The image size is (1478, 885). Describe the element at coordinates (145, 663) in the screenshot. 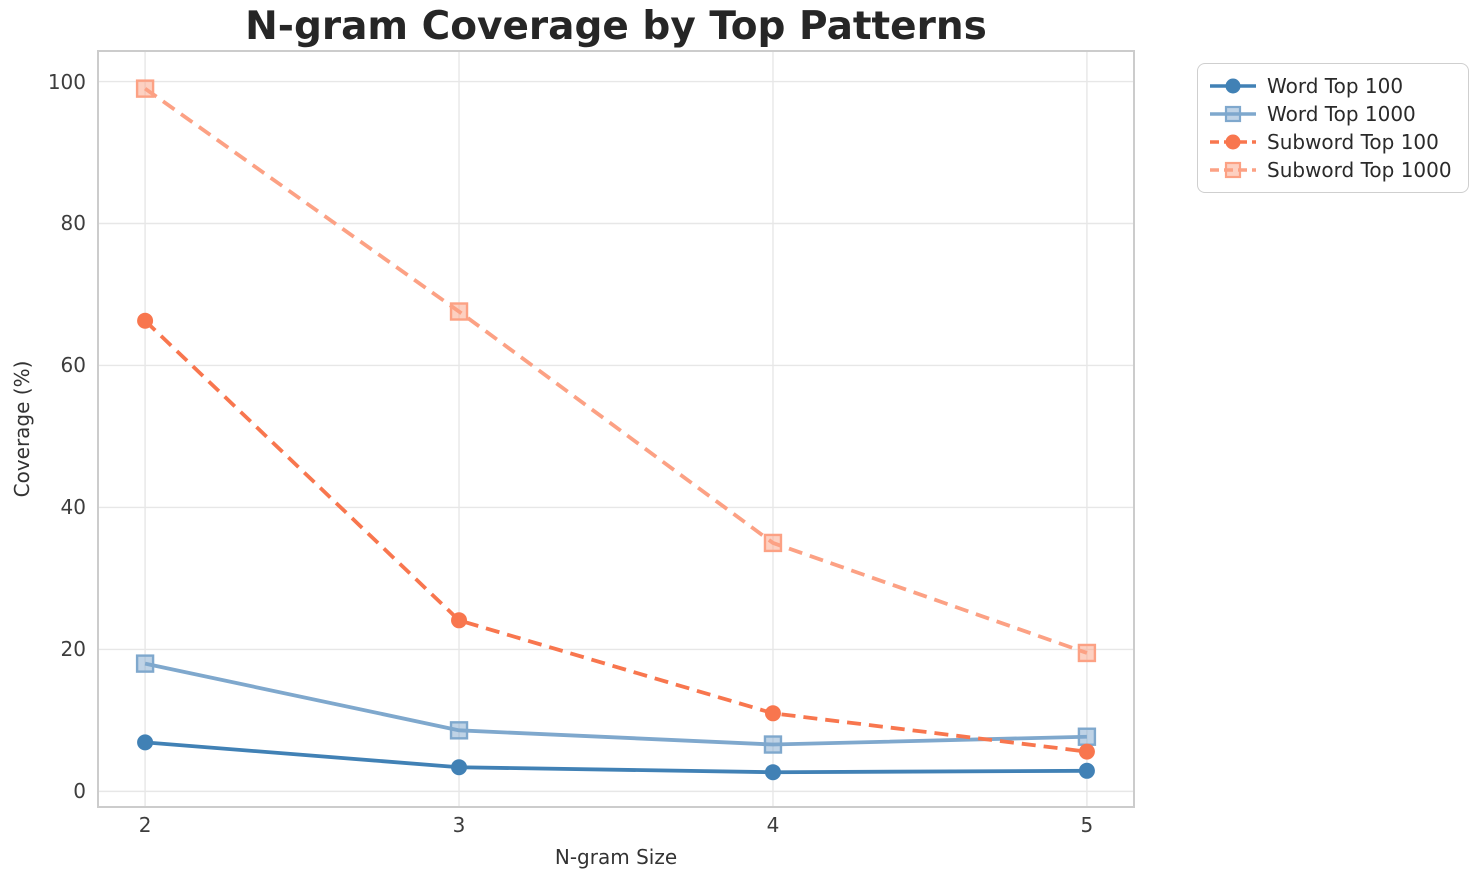

I see `marker-word-top-1000-x2` at that location.